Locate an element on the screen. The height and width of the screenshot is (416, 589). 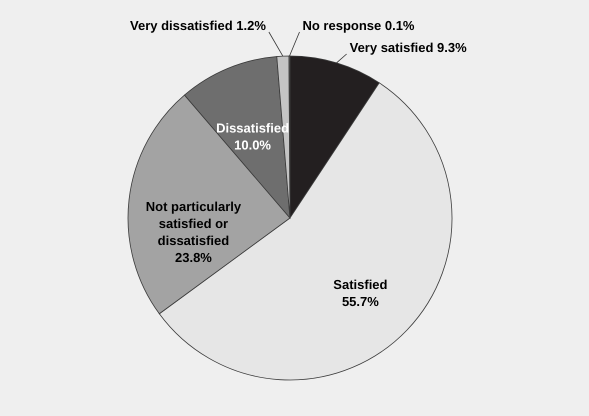
data-label: 23.8% is located at coordinates (193, 257).